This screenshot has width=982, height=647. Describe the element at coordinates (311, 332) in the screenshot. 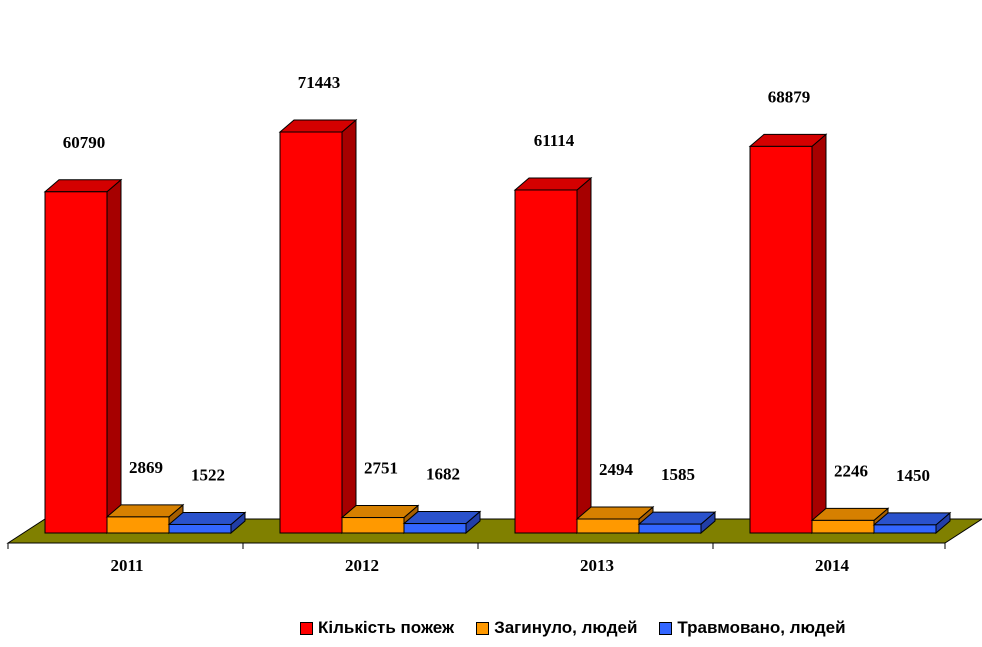

I see `bar-fires-2012` at that location.